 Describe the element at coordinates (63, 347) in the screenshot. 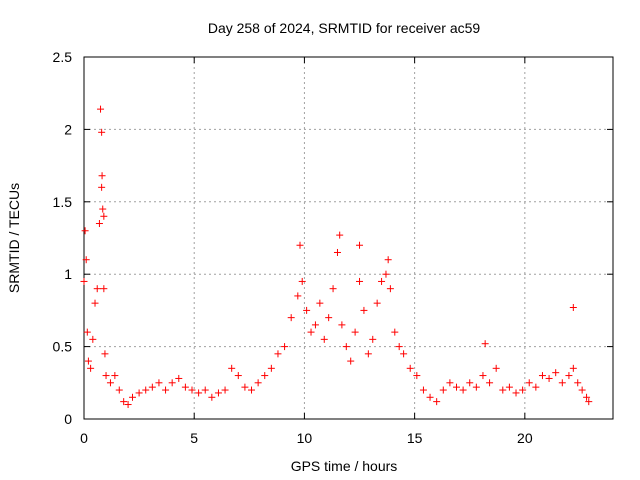

I see `y-tick-label: 0.5` at that location.